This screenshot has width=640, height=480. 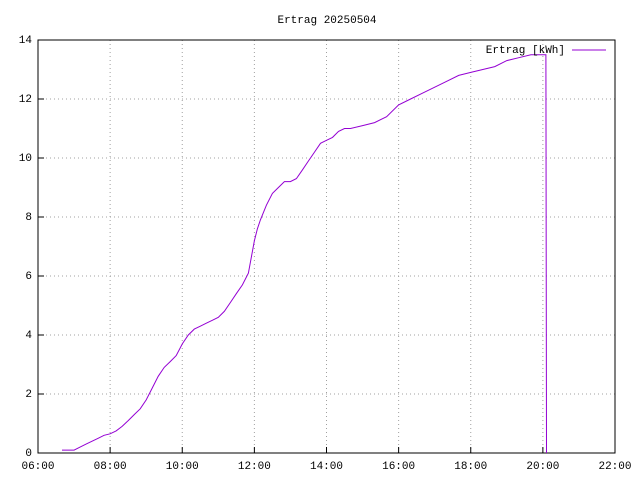 I want to click on x-tick-label: 06:00, so click(x=37, y=467).